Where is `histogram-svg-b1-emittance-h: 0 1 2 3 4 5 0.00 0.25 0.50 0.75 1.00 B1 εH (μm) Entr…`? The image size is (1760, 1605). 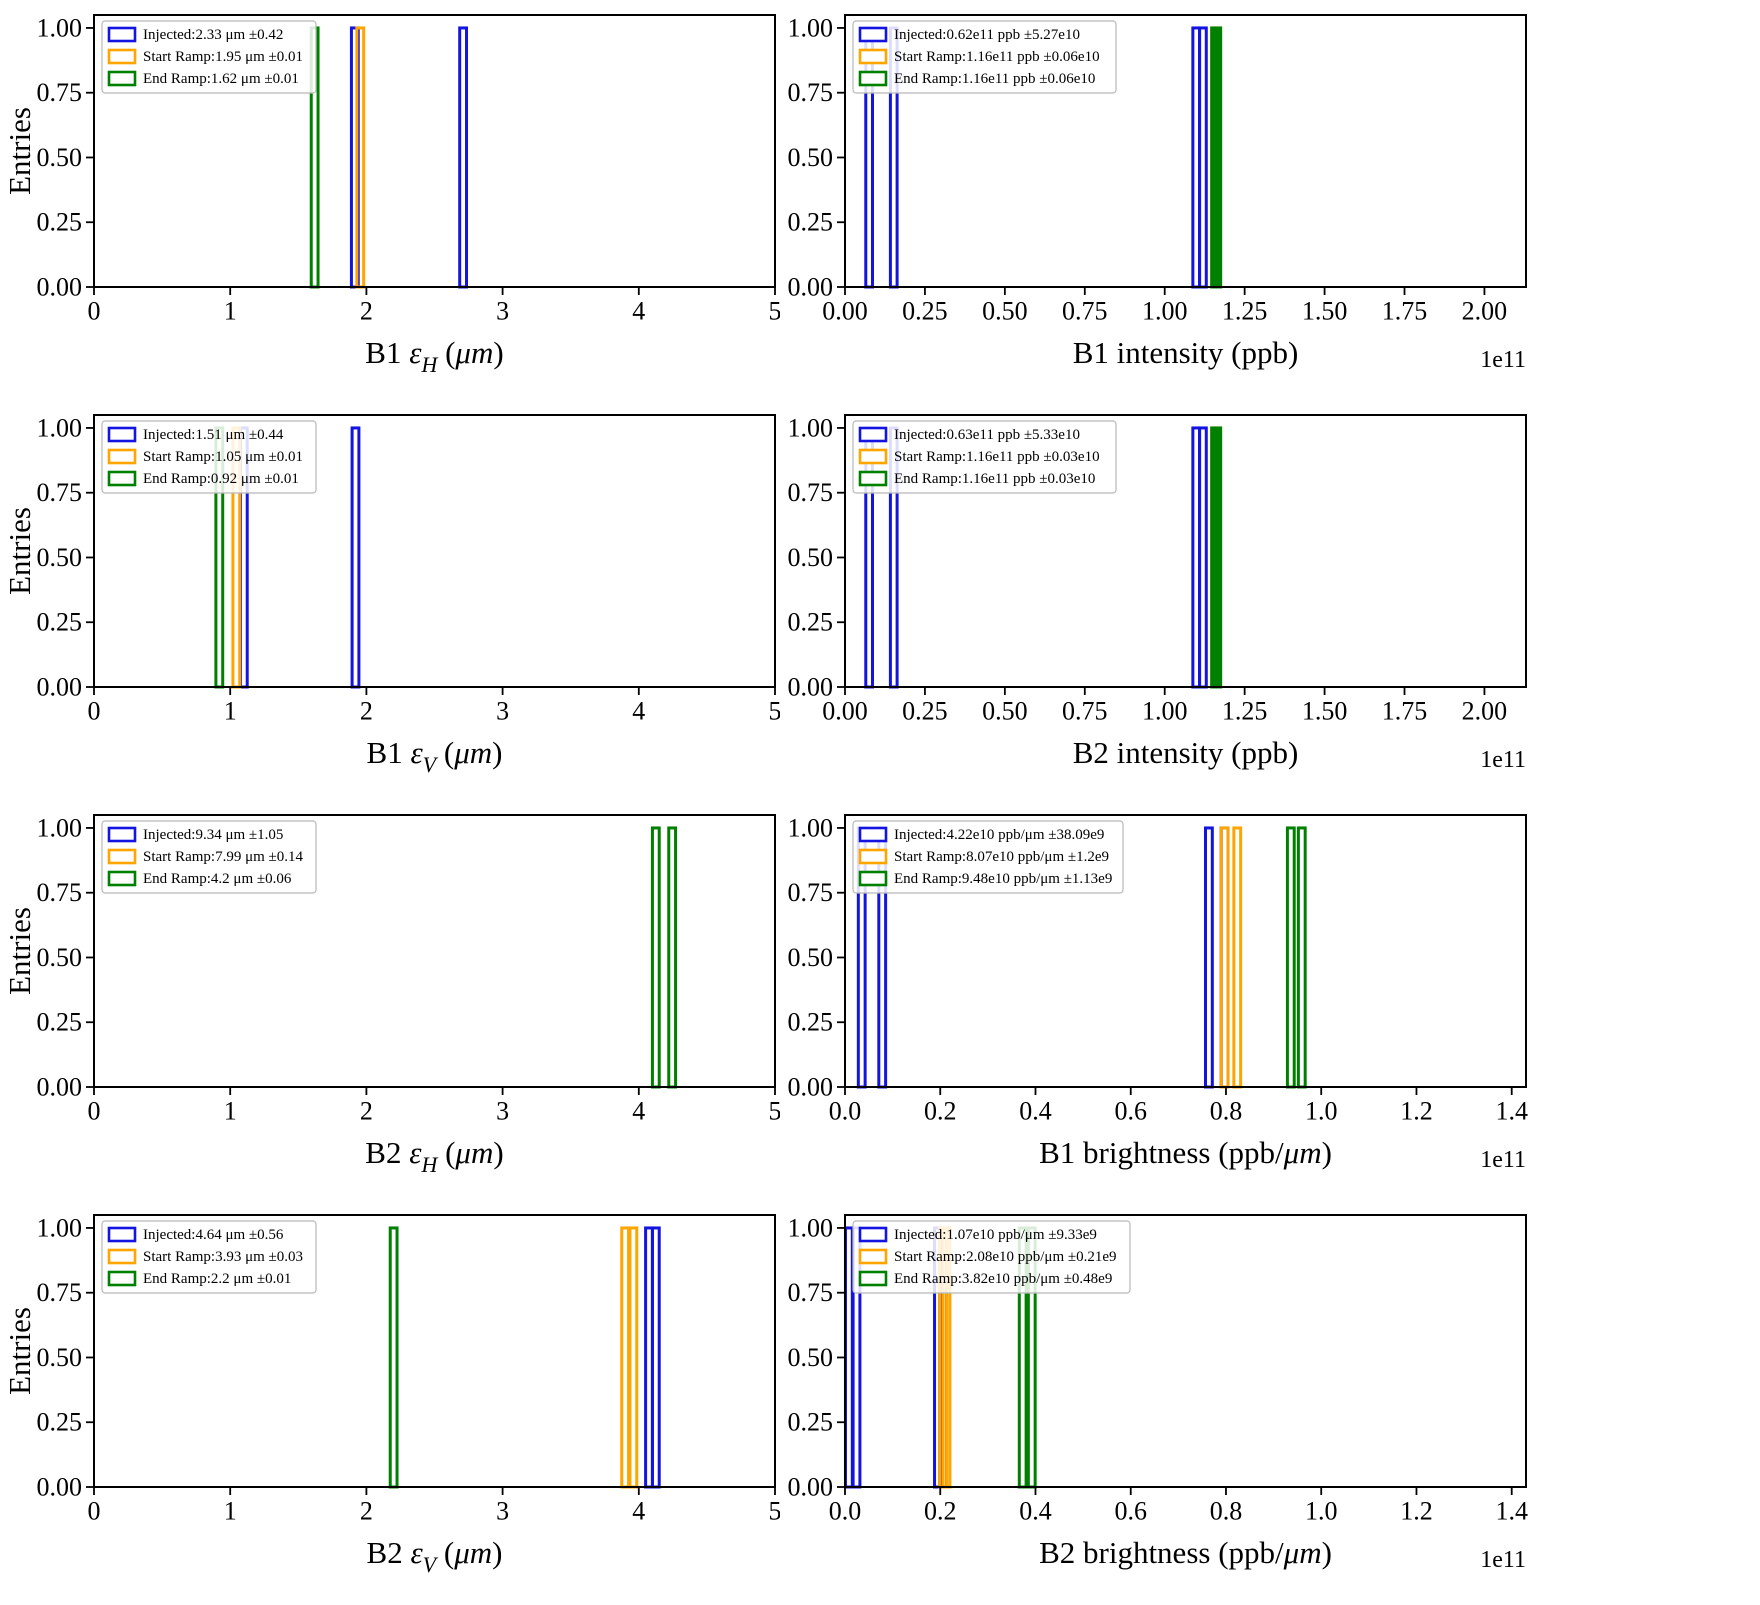
histogram-svg-b1-emittance-h: 0 1 2 3 4 5 0.00 0.25 0.50 0.75 1.00 B1 εH (μm) Entr… is located at coordinates (392, 195).